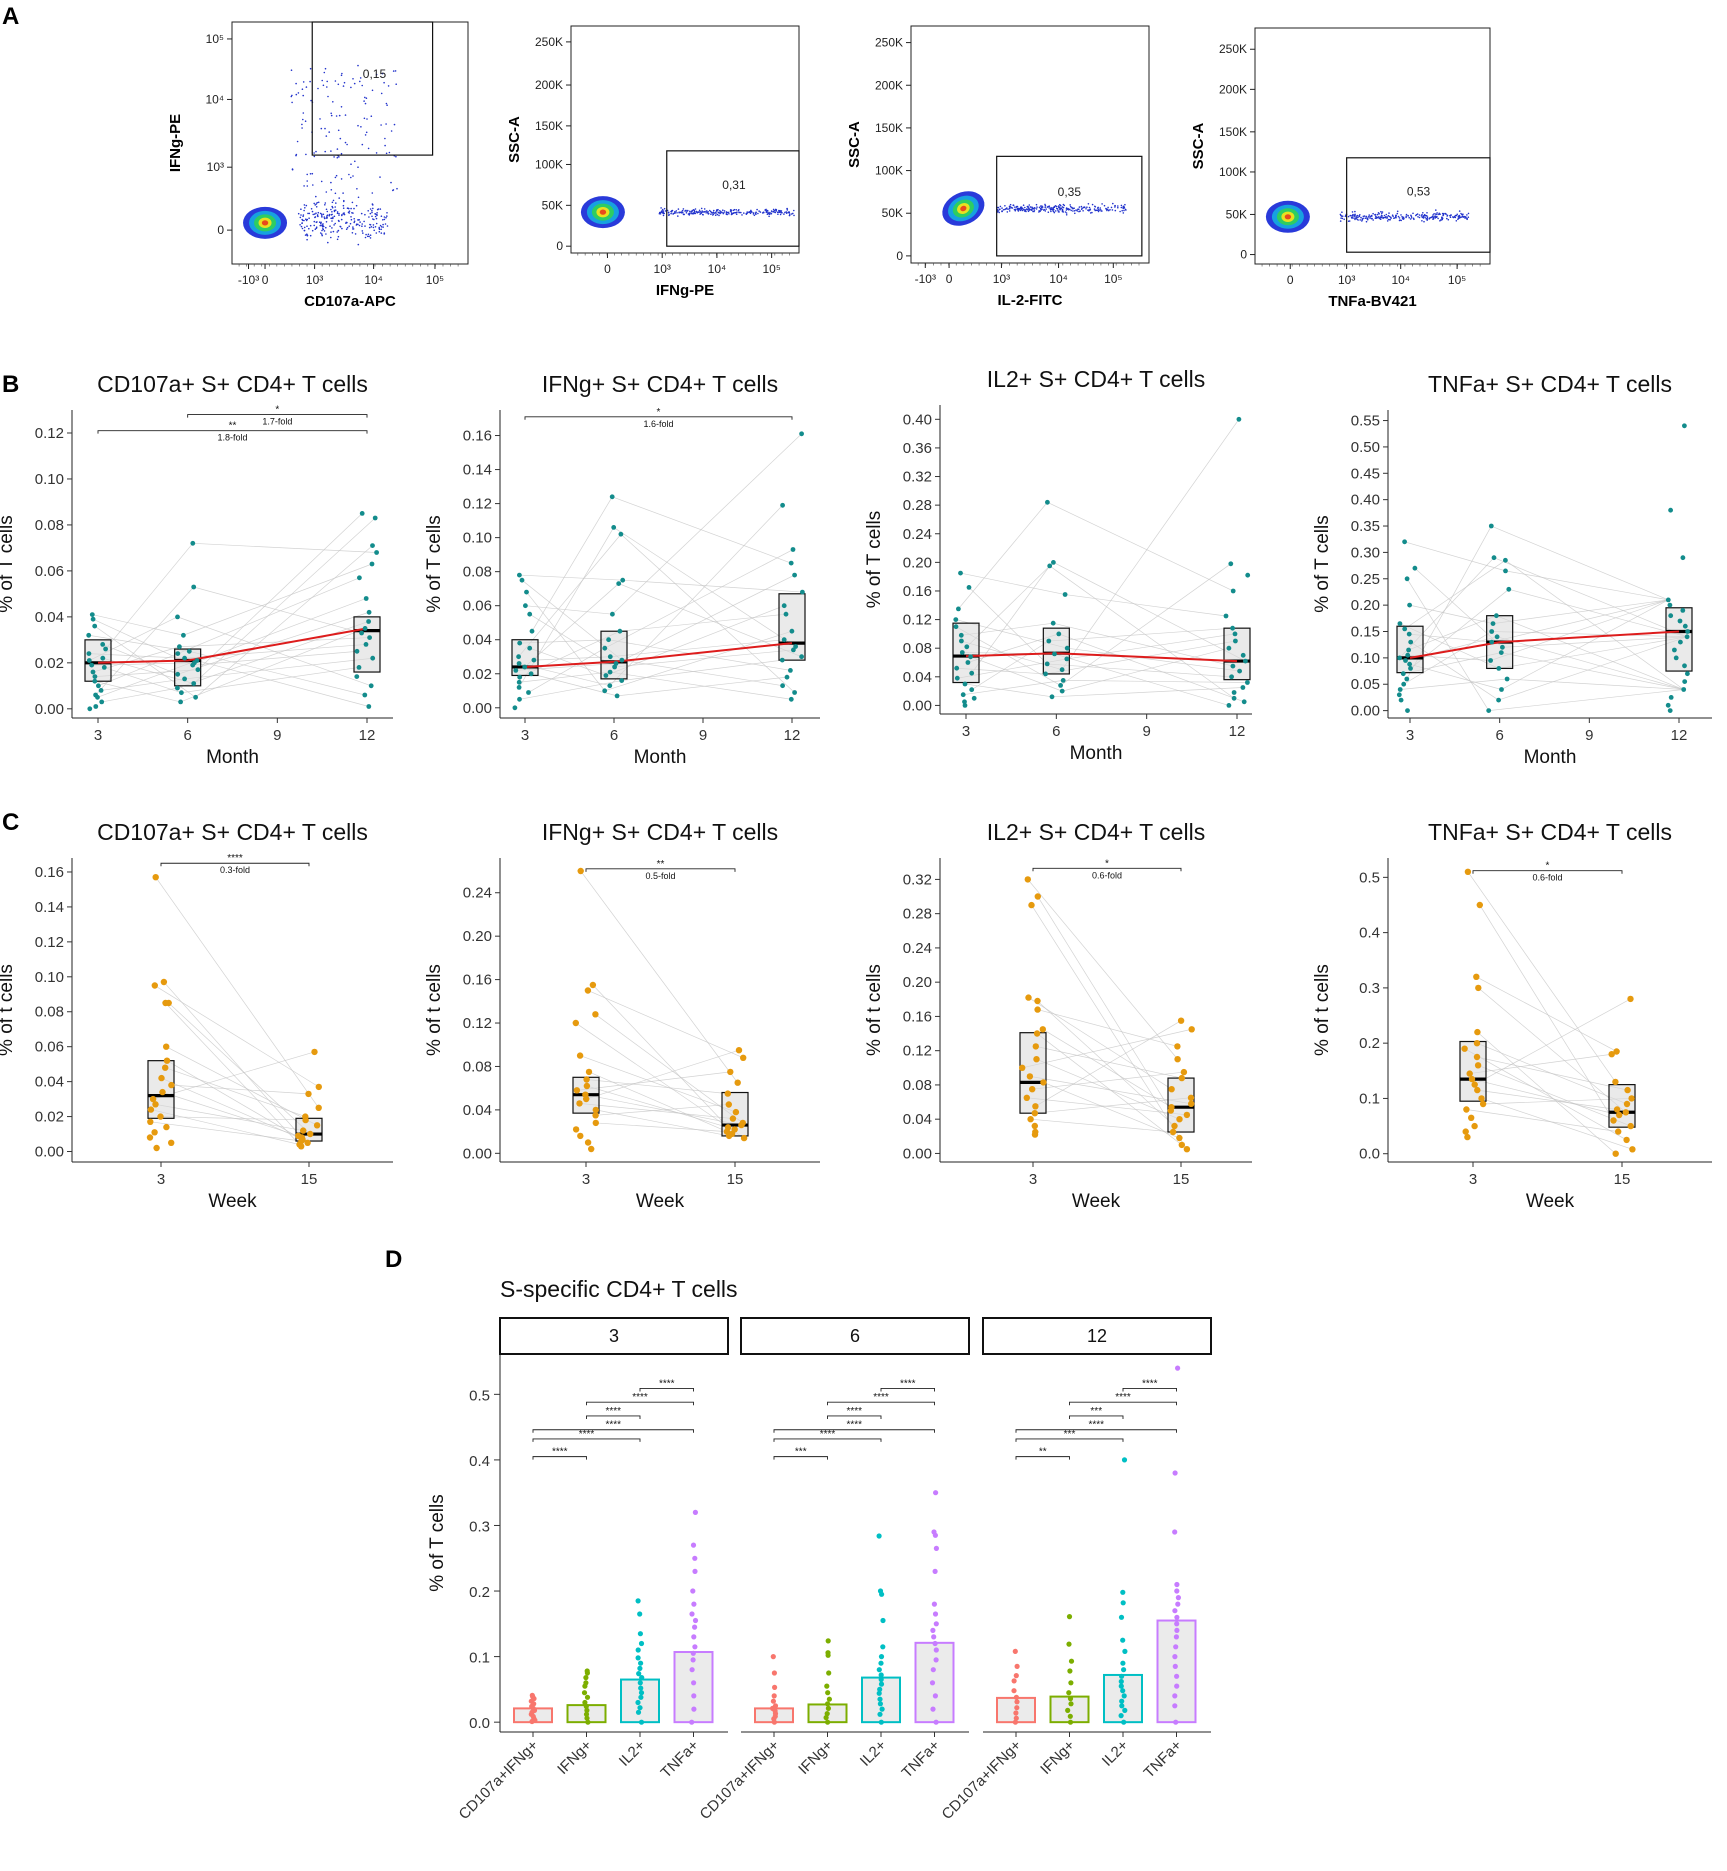  Describe the element at coordinates (479, 1395) in the screenshot. I see `y-tick-label: 0.5` at that location.